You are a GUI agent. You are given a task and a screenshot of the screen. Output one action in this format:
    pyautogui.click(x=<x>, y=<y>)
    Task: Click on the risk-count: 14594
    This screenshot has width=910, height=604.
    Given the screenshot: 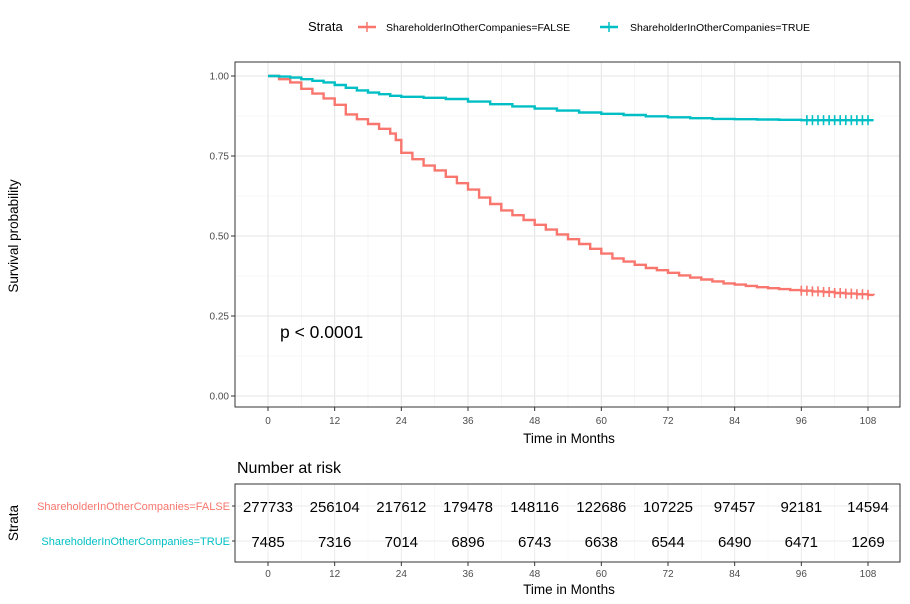 What is the action you would take?
    pyautogui.click(x=868, y=507)
    